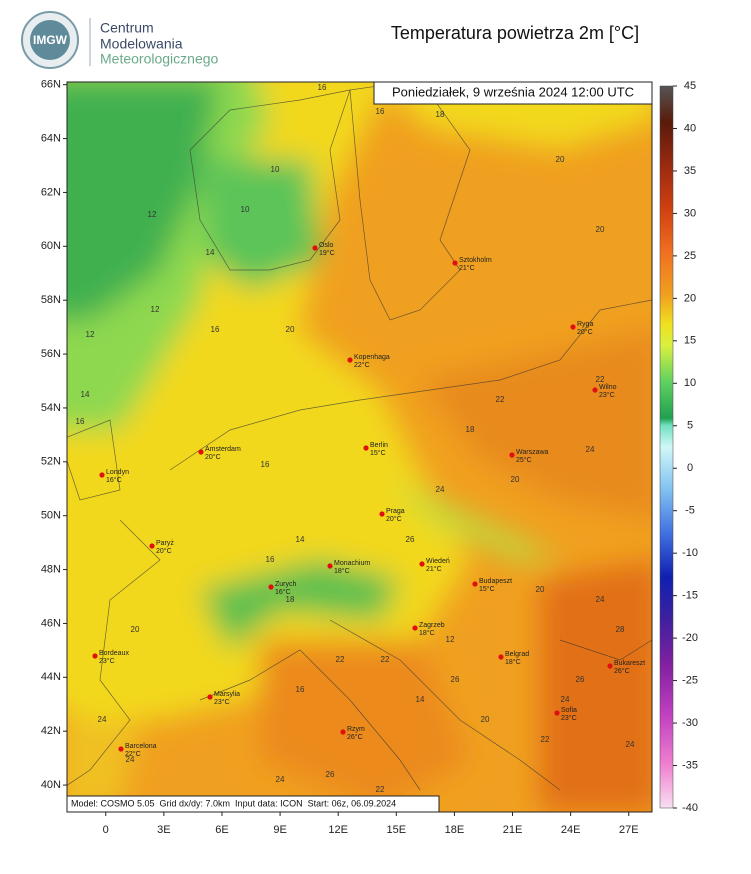  I want to click on y-tick-label: 66N, so click(51, 85).